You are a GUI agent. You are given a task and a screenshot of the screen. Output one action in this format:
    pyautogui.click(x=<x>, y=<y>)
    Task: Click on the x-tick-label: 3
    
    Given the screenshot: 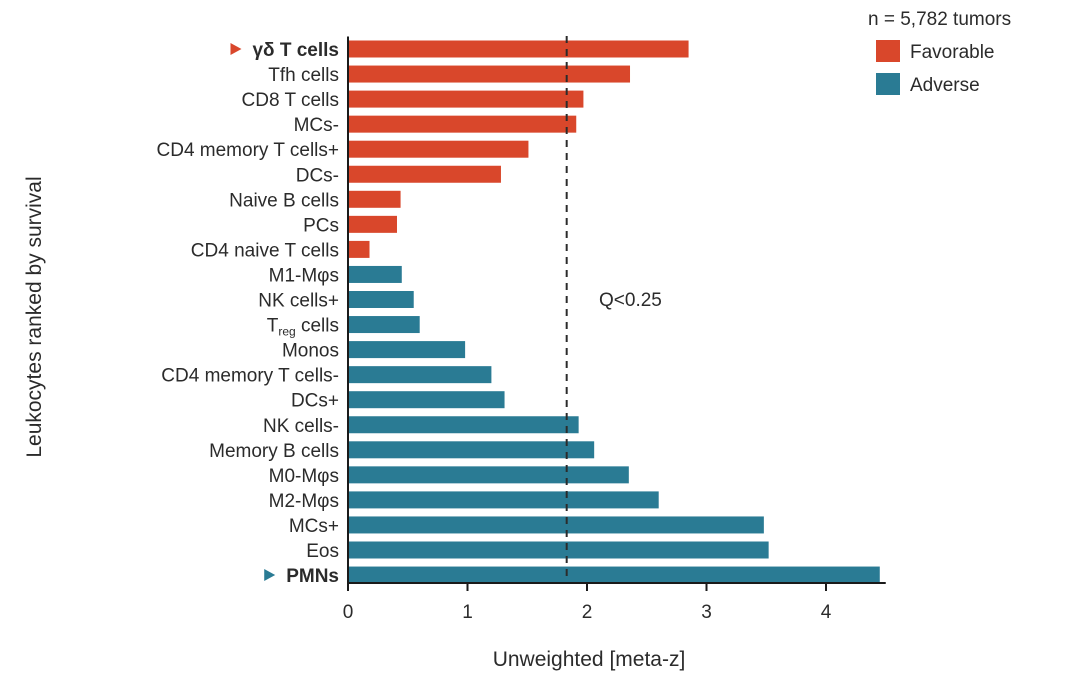 What is the action you would take?
    pyautogui.click(x=706, y=612)
    